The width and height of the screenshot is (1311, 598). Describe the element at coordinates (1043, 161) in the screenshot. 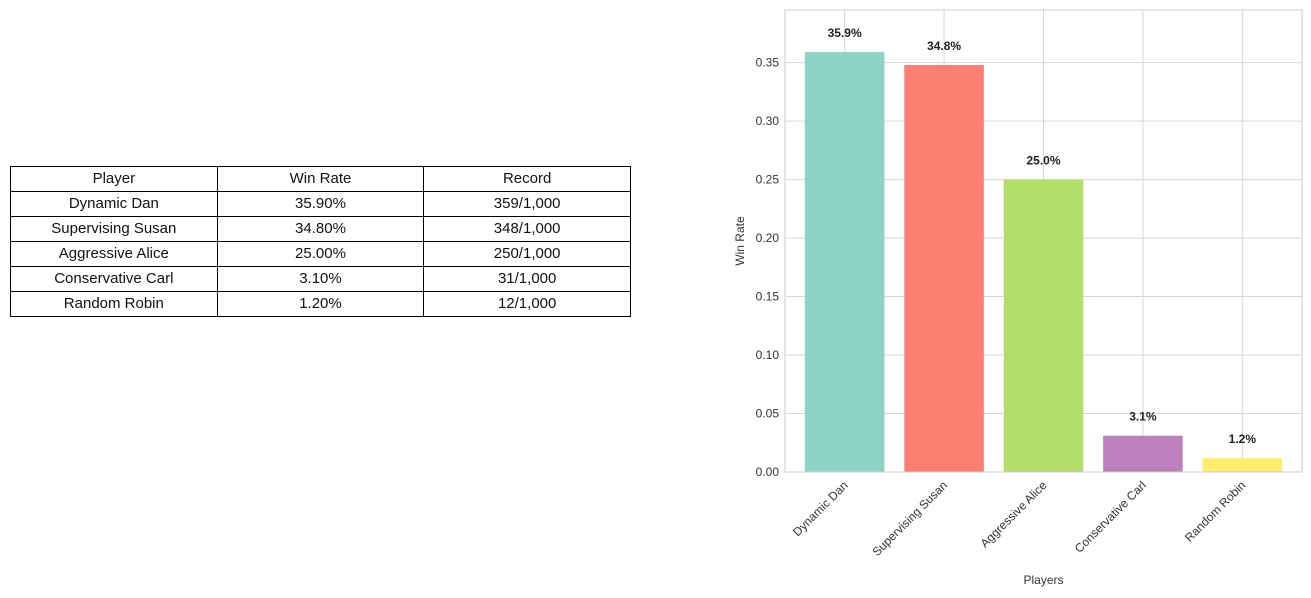

I see `bar-value-label: 25.0%` at that location.